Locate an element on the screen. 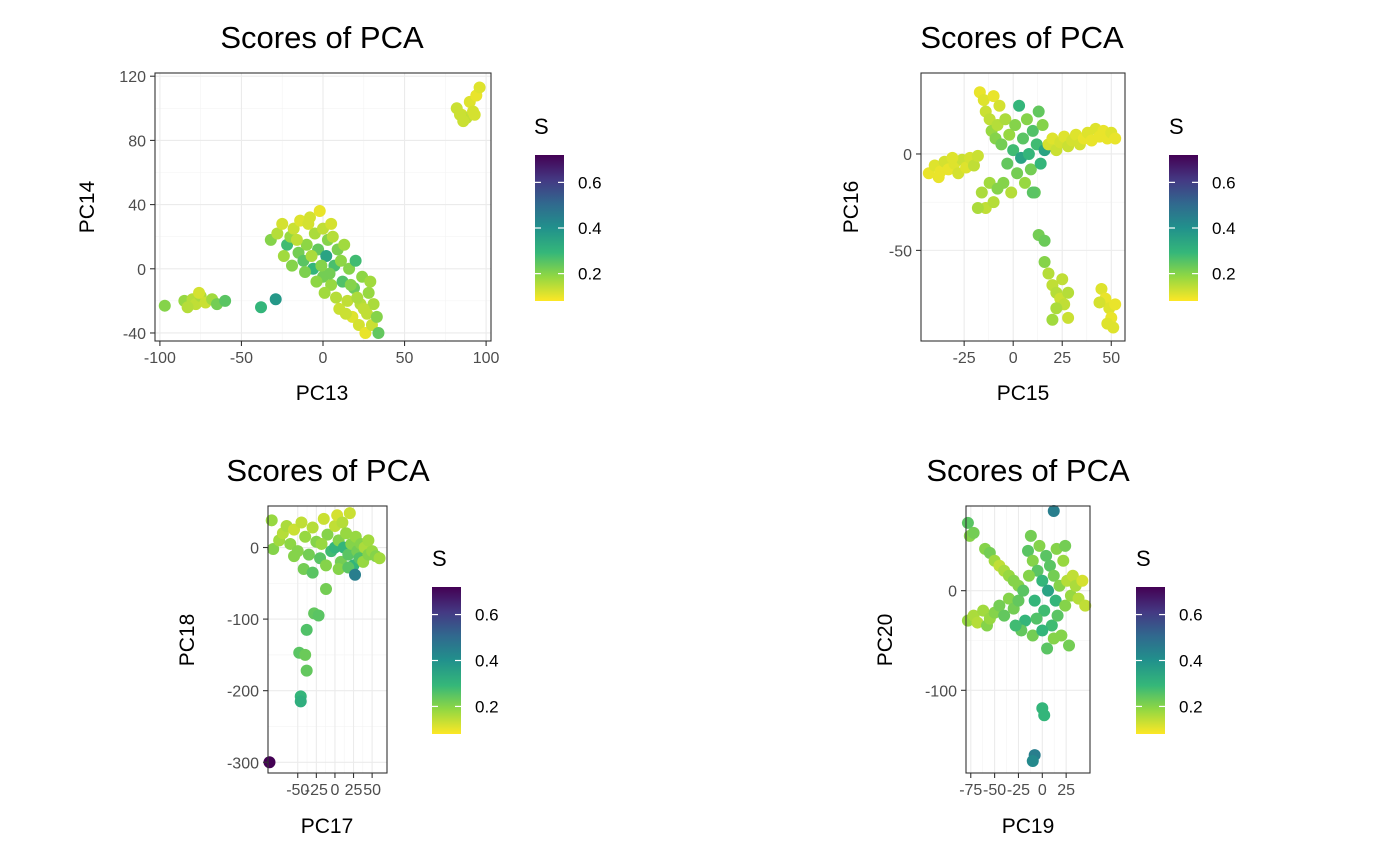  x-axis-ticks: -25 0 25 50 is located at coordinates (1036, 354).